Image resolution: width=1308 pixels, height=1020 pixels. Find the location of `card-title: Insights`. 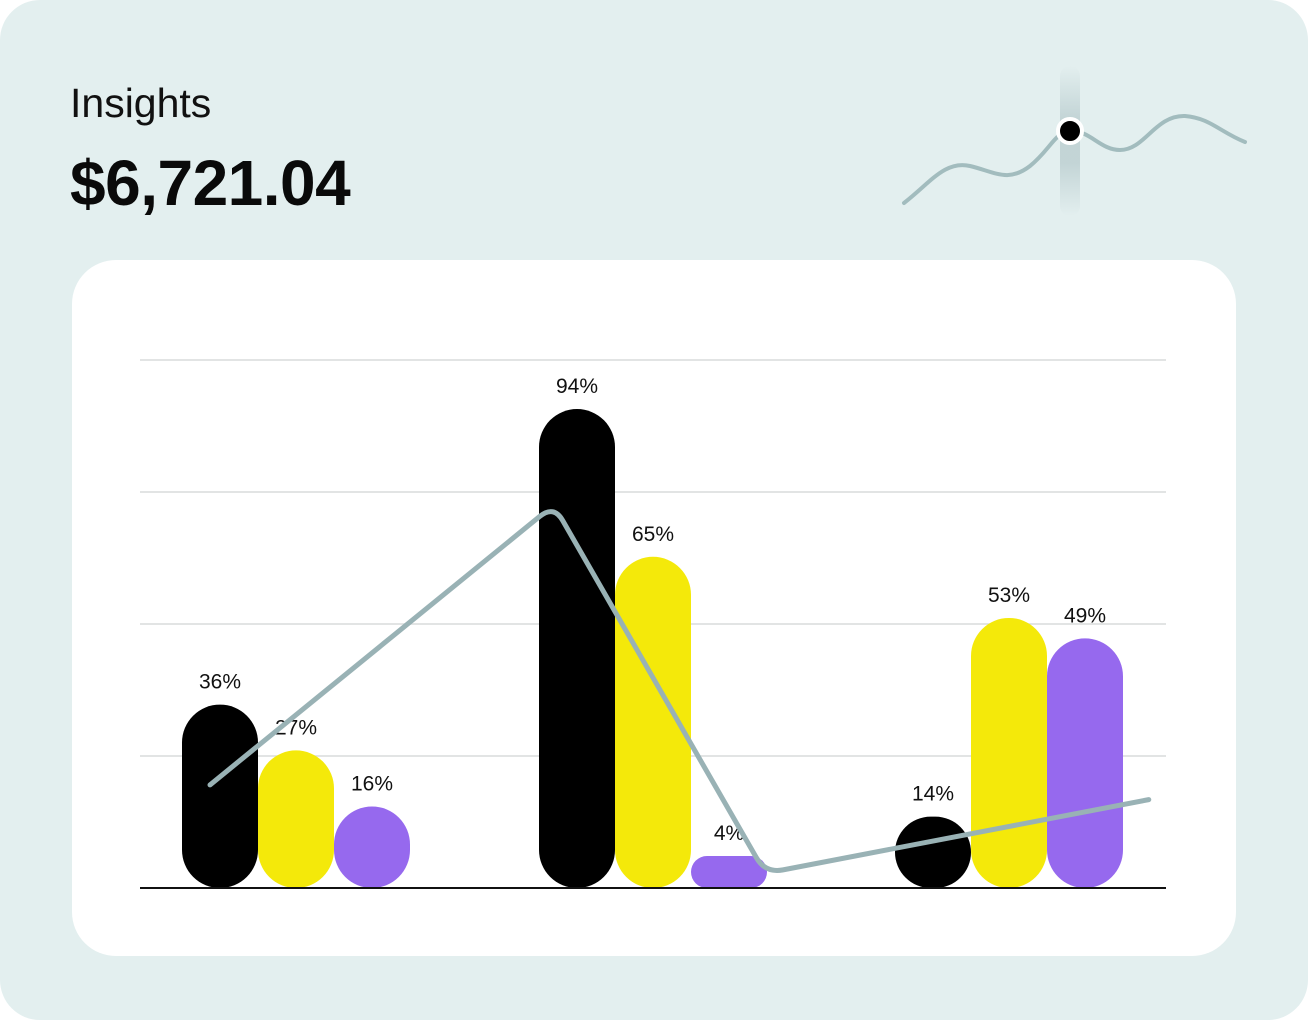

card-title: Insights is located at coordinates (141, 103).